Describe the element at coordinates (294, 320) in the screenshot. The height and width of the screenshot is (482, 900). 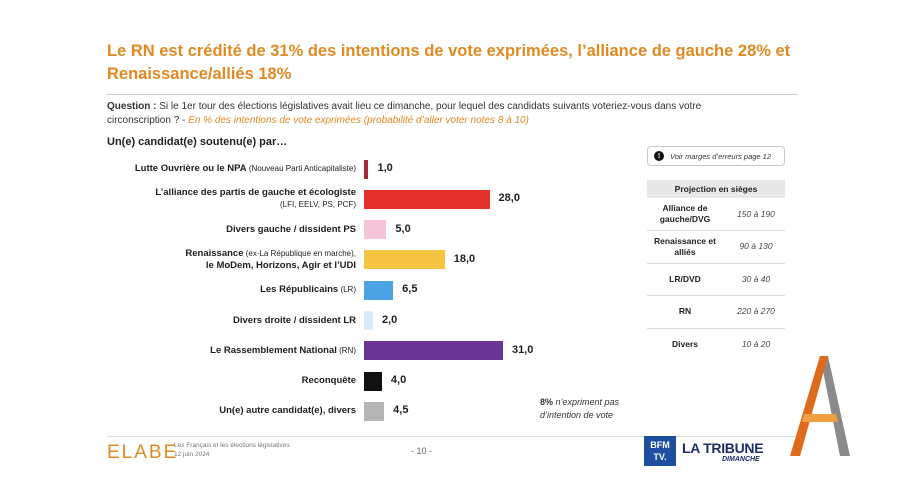
I see `category-label-main: Divers droite / dissident LR` at that location.